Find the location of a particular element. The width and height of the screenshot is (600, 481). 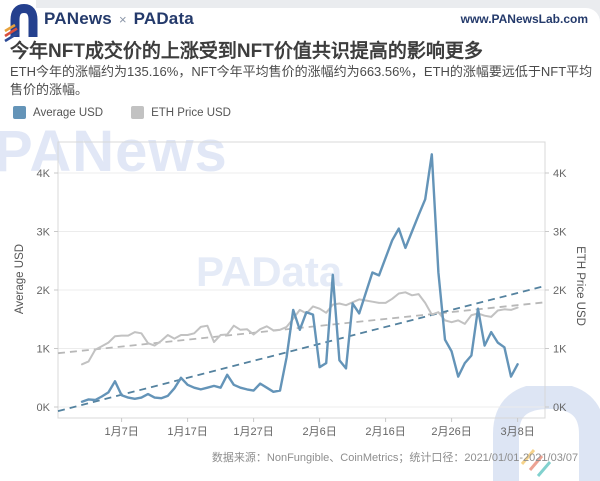

legend-label-eth-price: ETH Price USD is located at coordinates (191, 112).